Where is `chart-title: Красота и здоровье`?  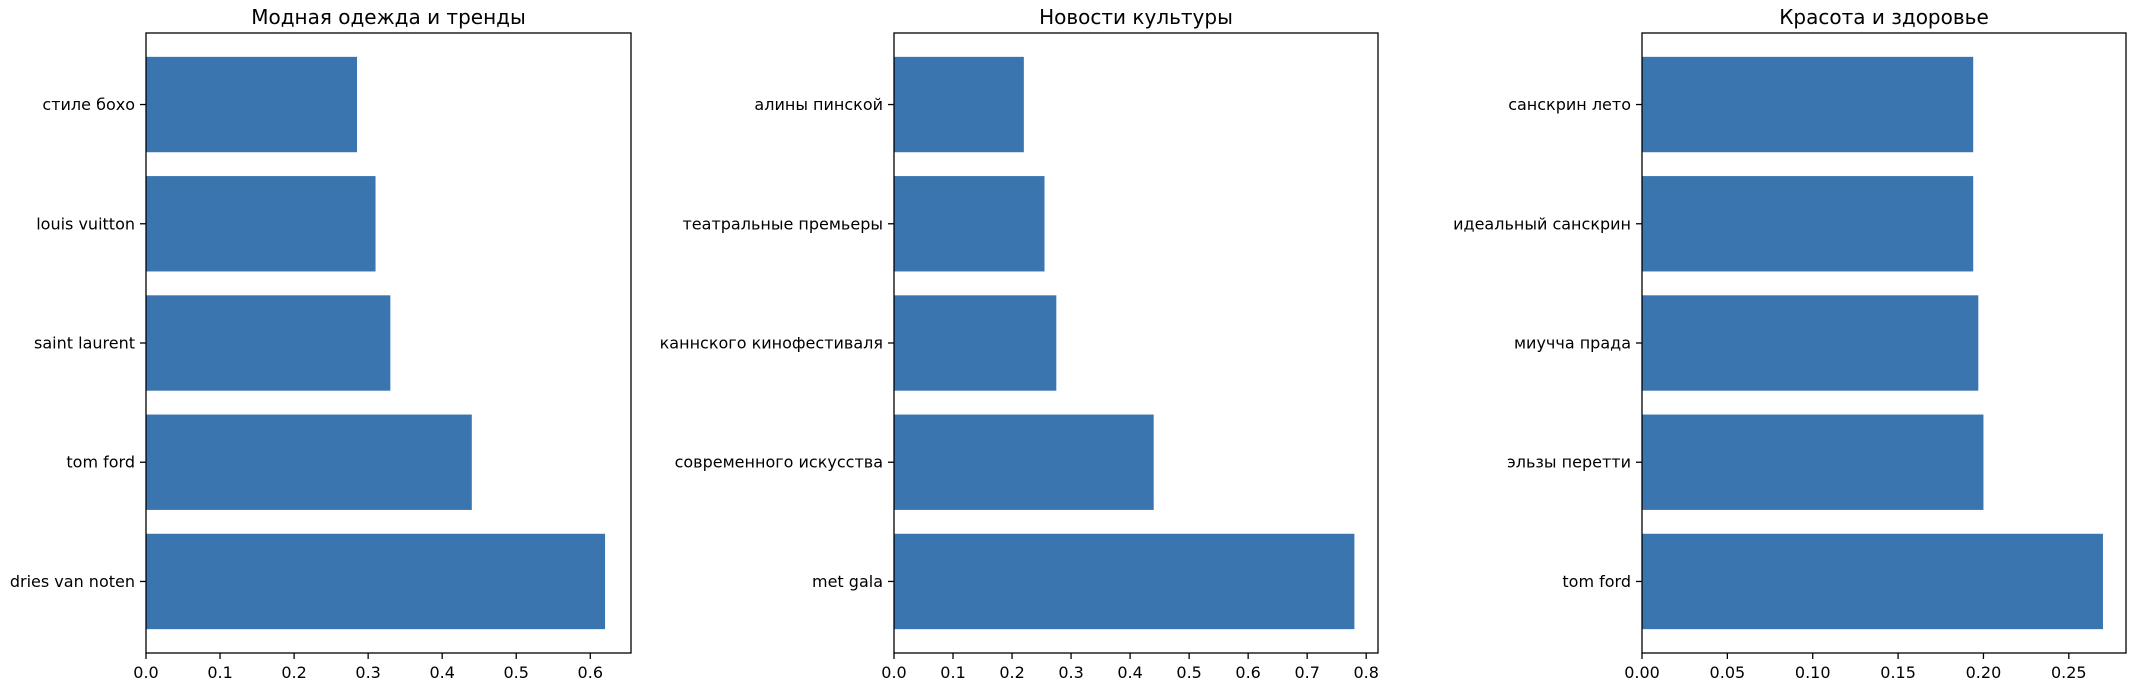 chart-title: Красота и здоровье is located at coordinates (1884, 17).